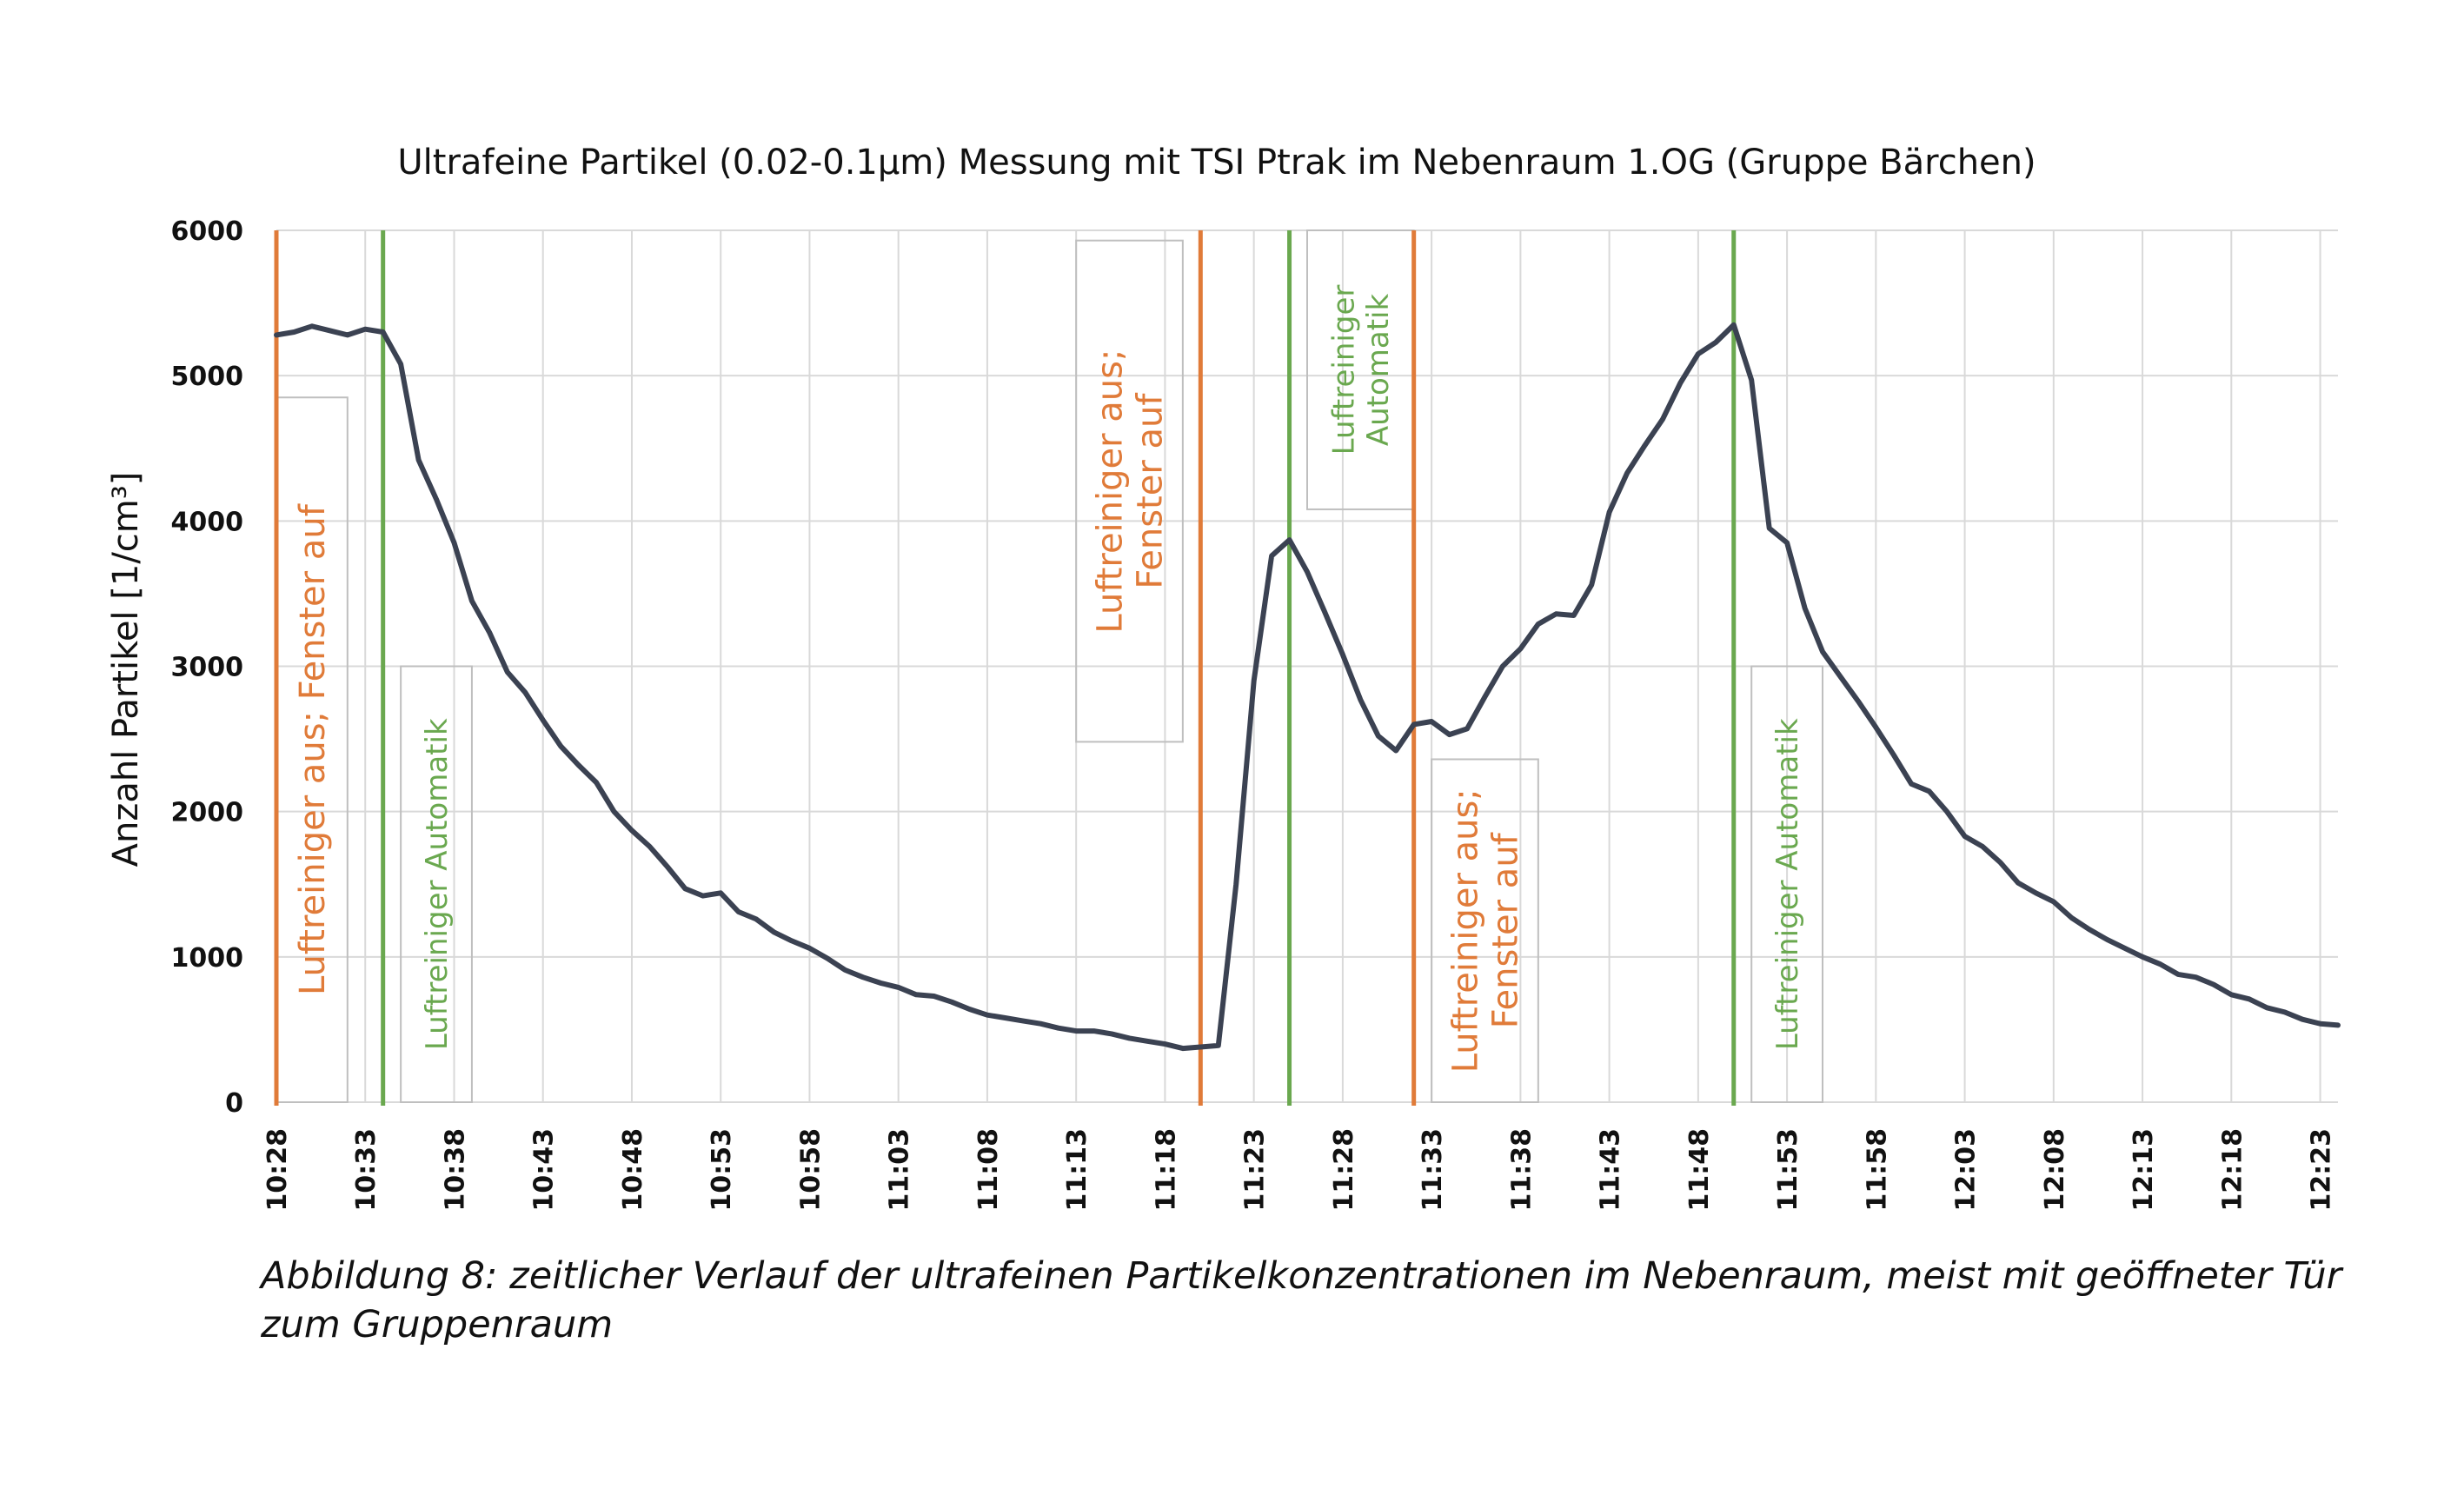 The width and height of the screenshot is (2464, 1509). I want to click on annotation-label: Luftreiniger aus; Fenster auf, so click(313, 749).